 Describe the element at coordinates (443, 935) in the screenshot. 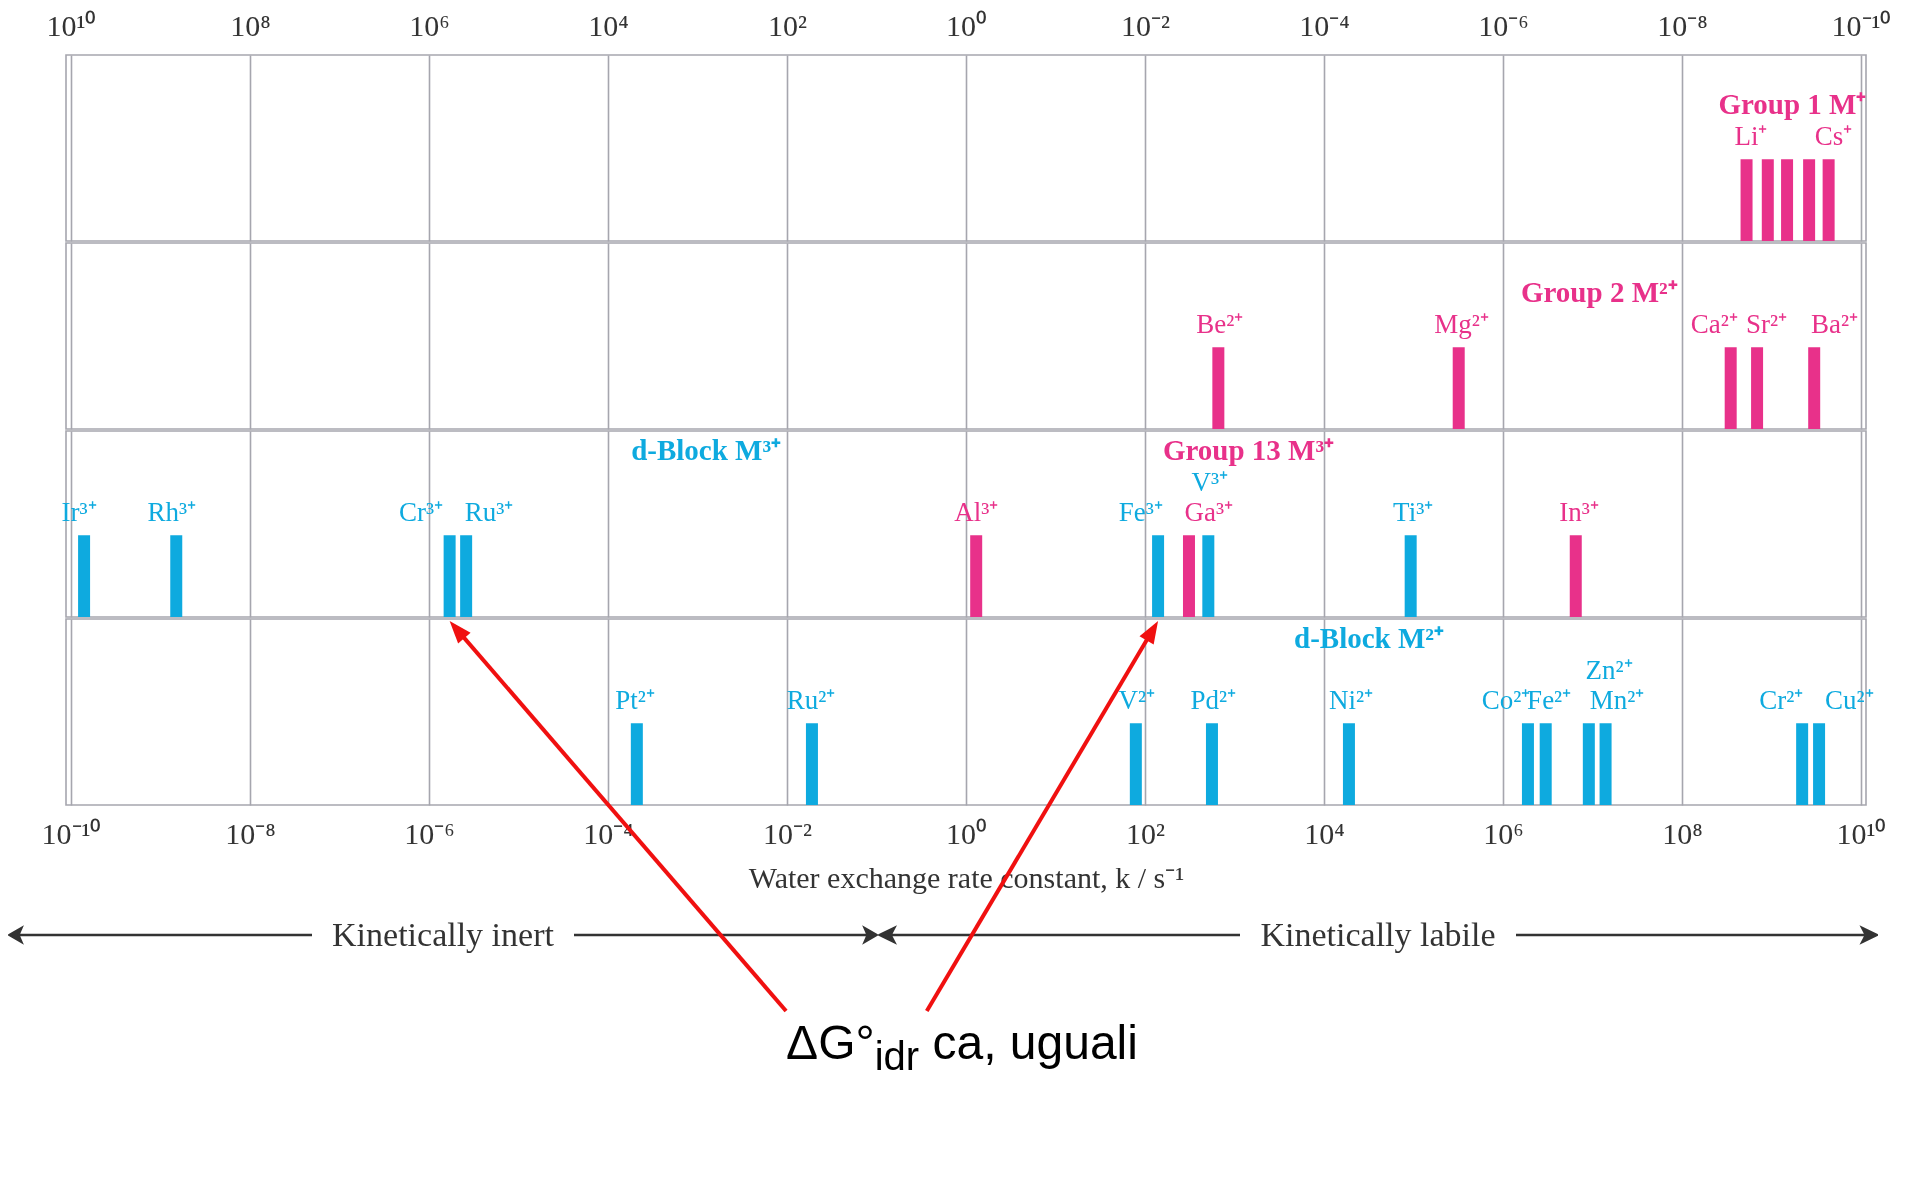

I see `text: Kinetically inert` at that location.